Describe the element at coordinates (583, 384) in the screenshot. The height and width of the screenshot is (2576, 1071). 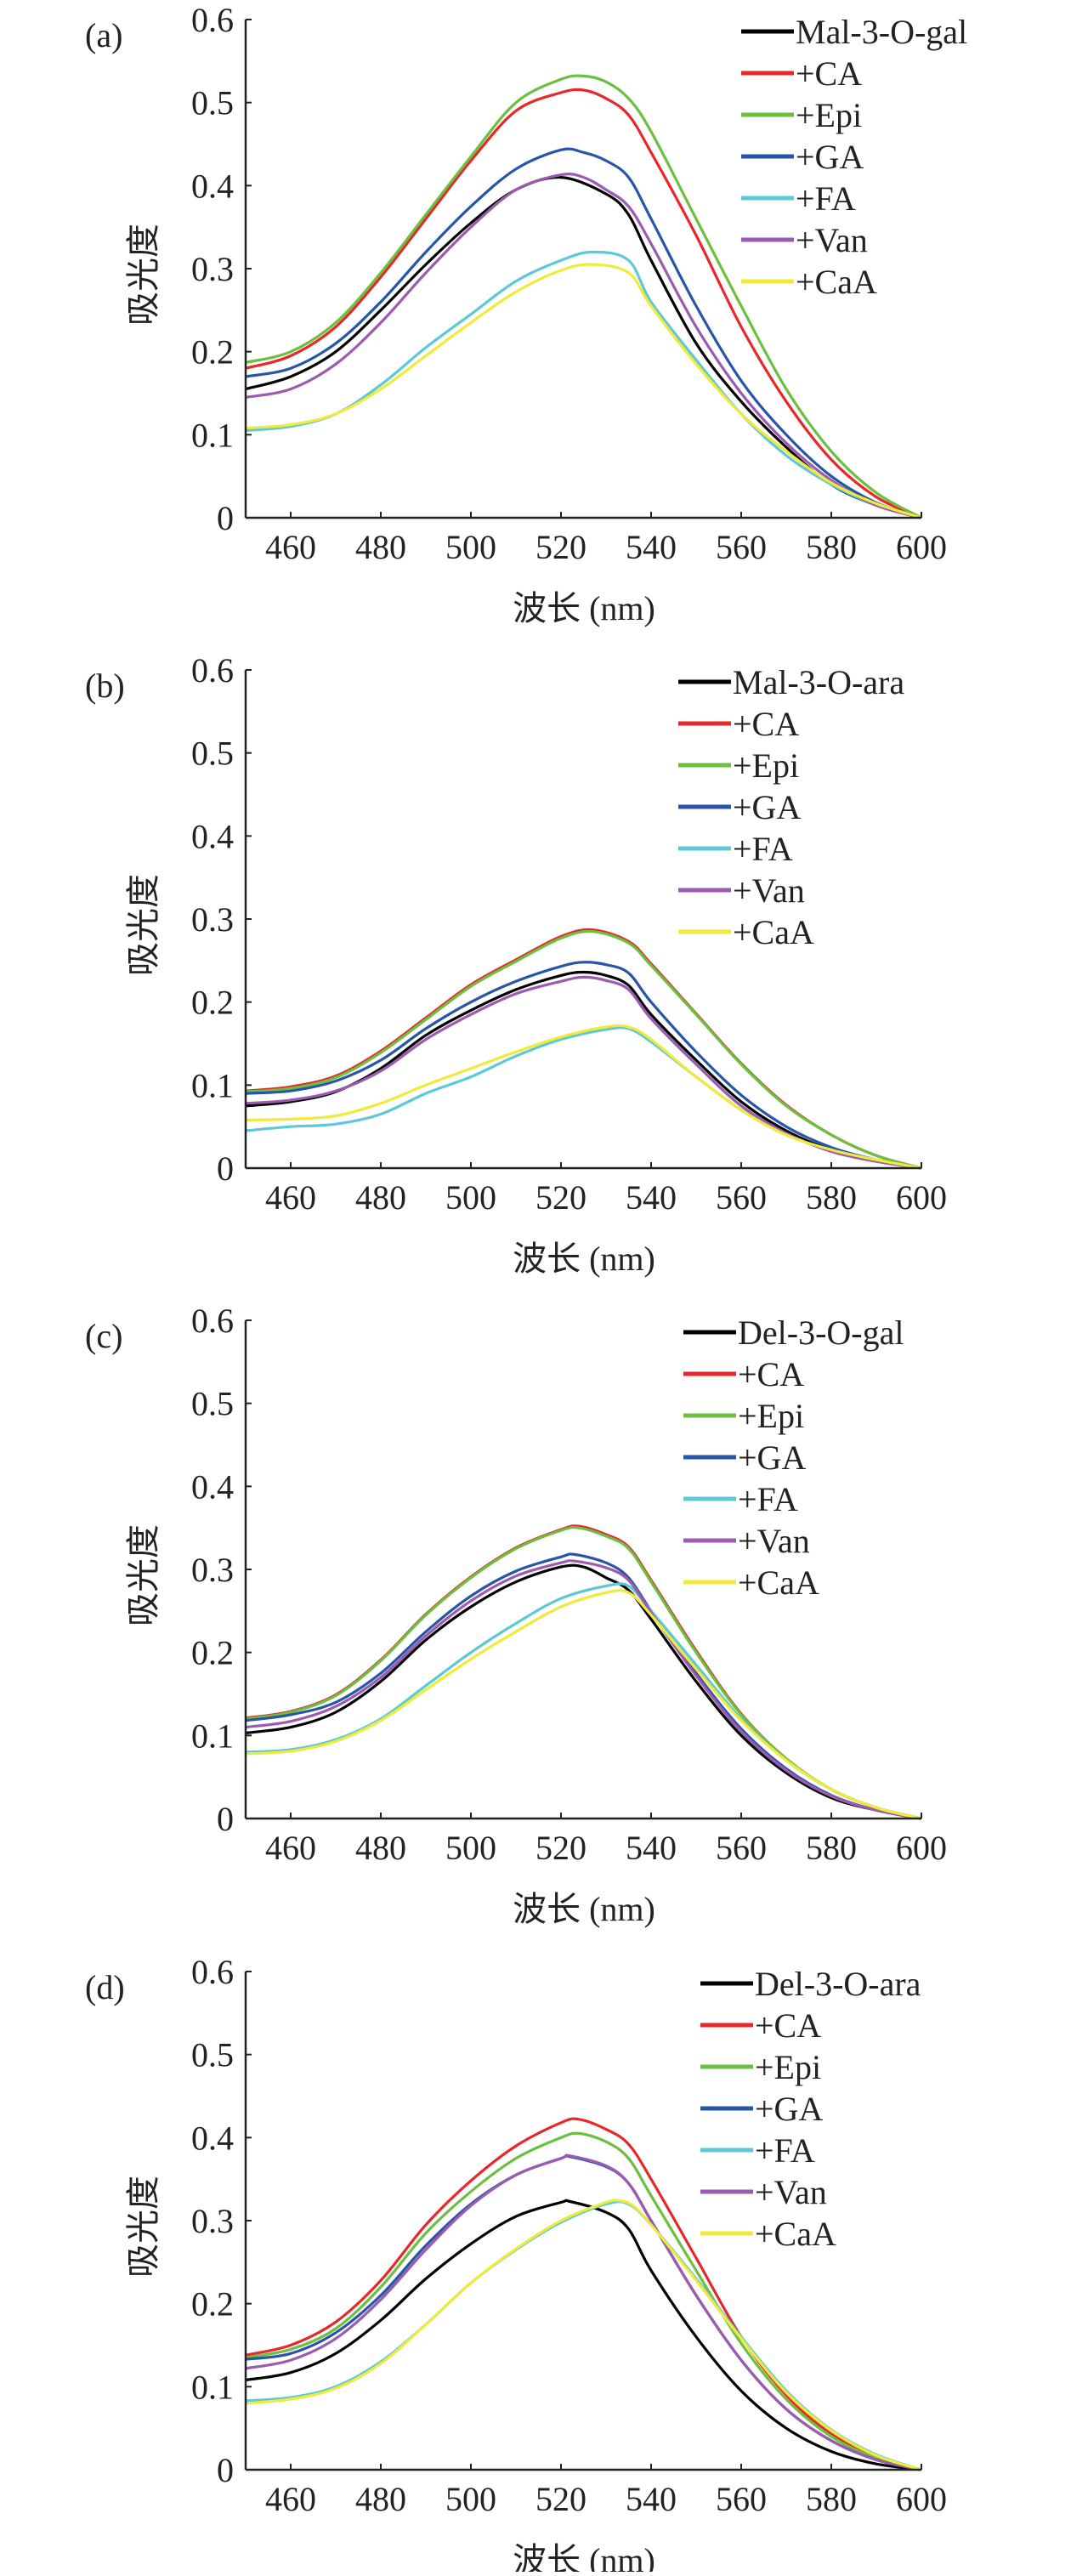
I see `series-line-fa` at that location.